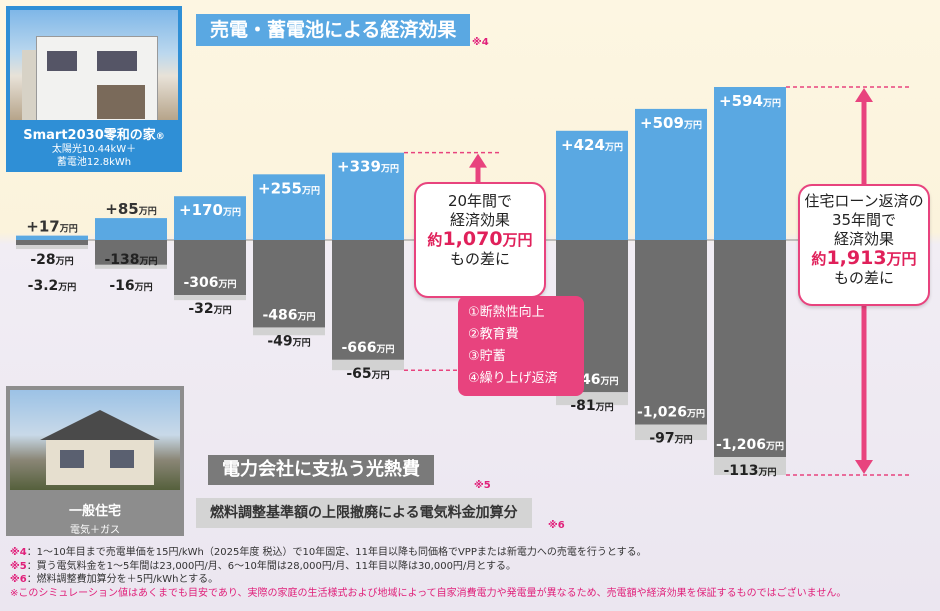 Image resolution: width=940 pixels, height=611 pixels. What do you see at coordinates (480, 42) in the screenshot?
I see `title-note: ※4` at bounding box center [480, 42].